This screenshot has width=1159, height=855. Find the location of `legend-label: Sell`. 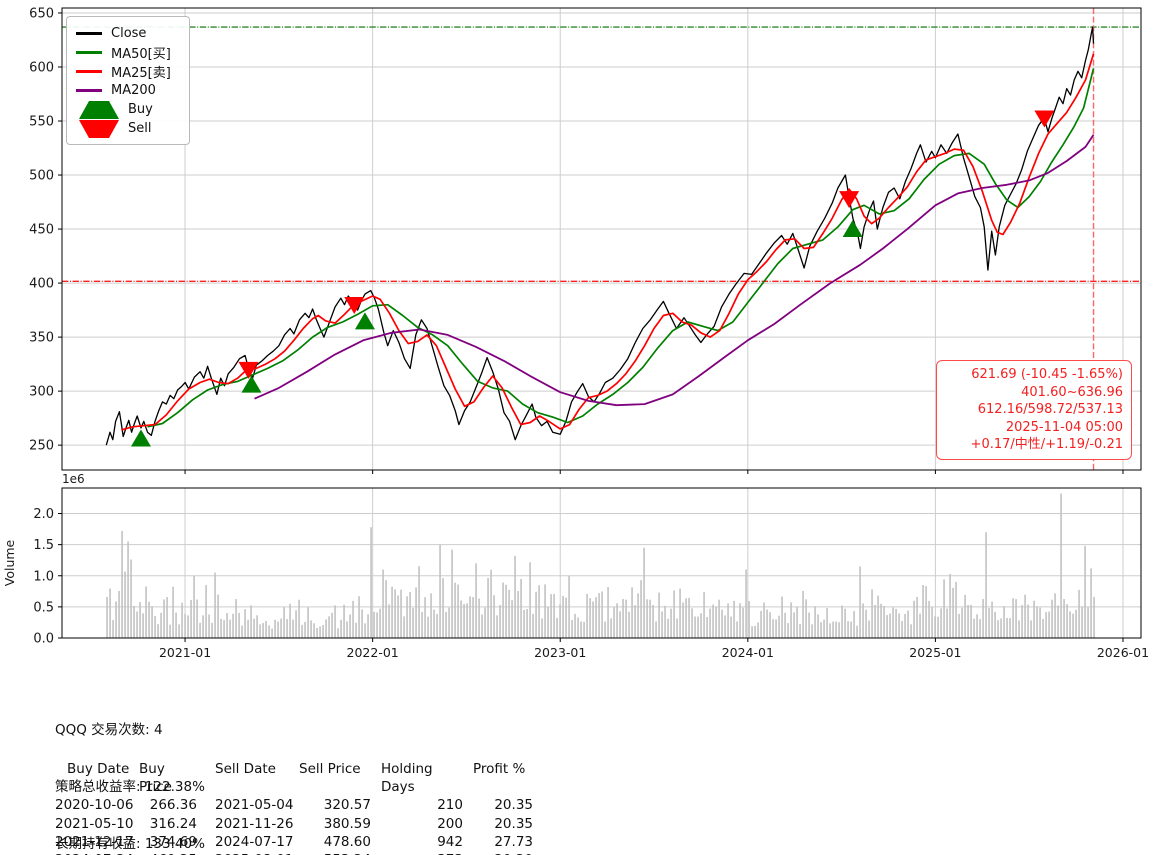

legend-label: Sell is located at coordinates (140, 128).